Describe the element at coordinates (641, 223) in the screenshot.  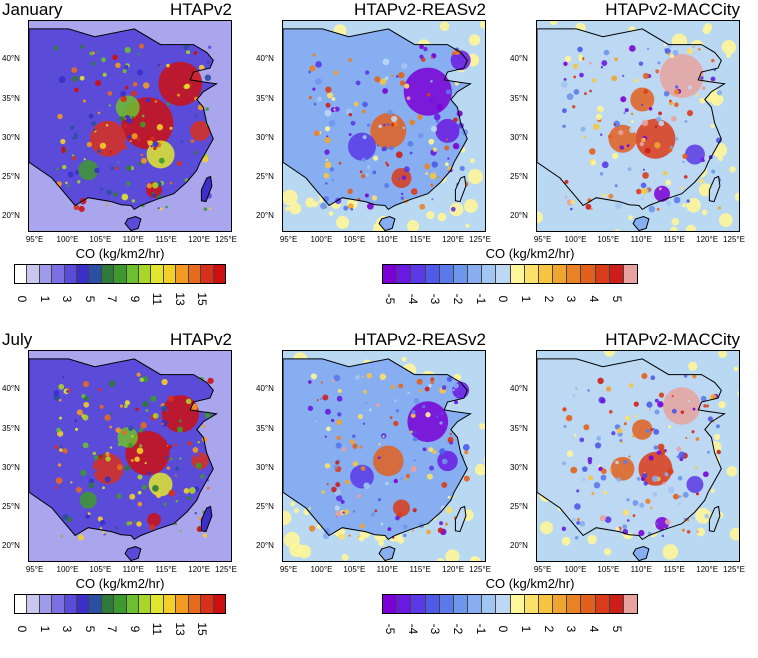
I see `hainan-island` at that location.